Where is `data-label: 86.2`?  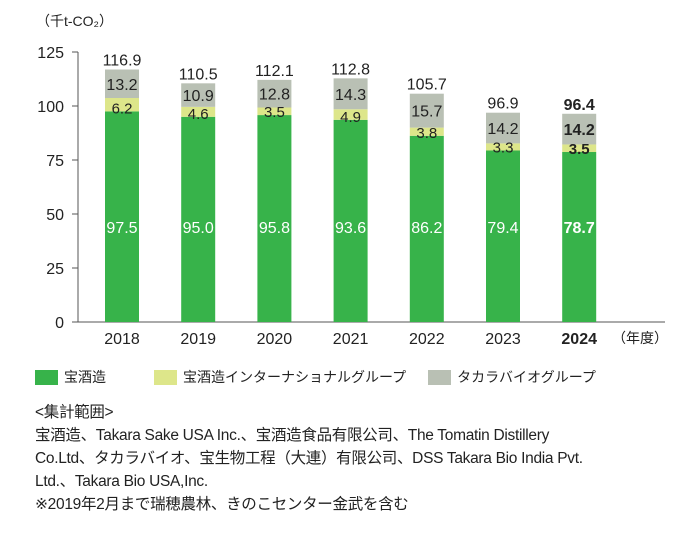
data-label: 86.2 is located at coordinates (426, 228).